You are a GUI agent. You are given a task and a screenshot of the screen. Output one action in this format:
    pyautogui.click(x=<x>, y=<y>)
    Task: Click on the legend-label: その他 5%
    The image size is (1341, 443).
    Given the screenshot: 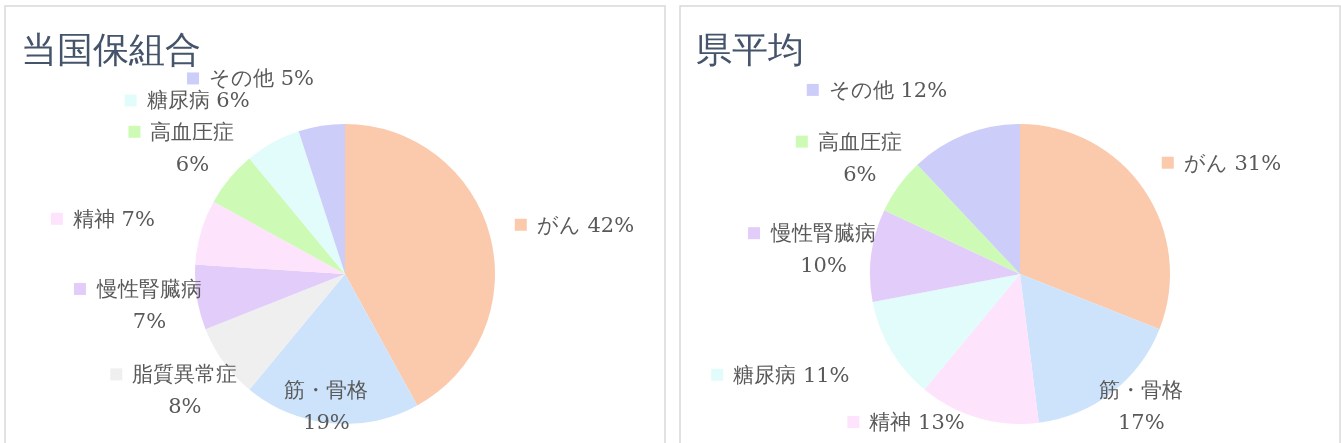 What is the action you would take?
    pyautogui.click(x=262, y=78)
    